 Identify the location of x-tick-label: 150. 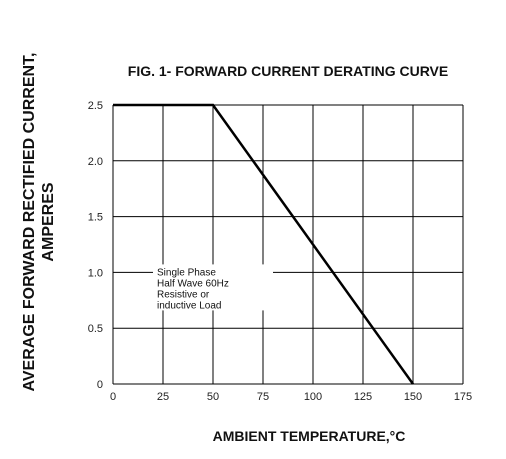
(413, 397).